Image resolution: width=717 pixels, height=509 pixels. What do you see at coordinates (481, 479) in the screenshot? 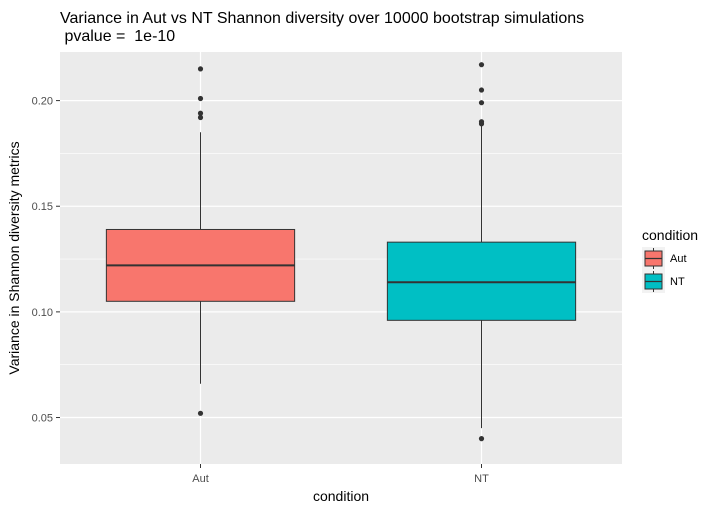
I see `x-tick-label: NT` at bounding box center [481, 479].